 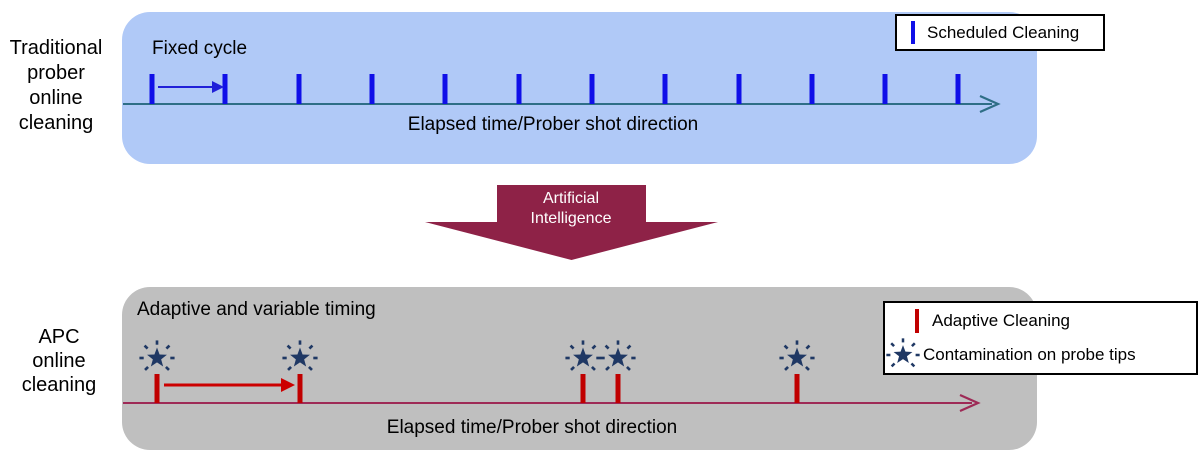 What do you see at coordinates (1003, 32) in the screenshot?
I see `scheduled-legend-label: Scheduled Cleaning` at bounding box center [1003, 32].